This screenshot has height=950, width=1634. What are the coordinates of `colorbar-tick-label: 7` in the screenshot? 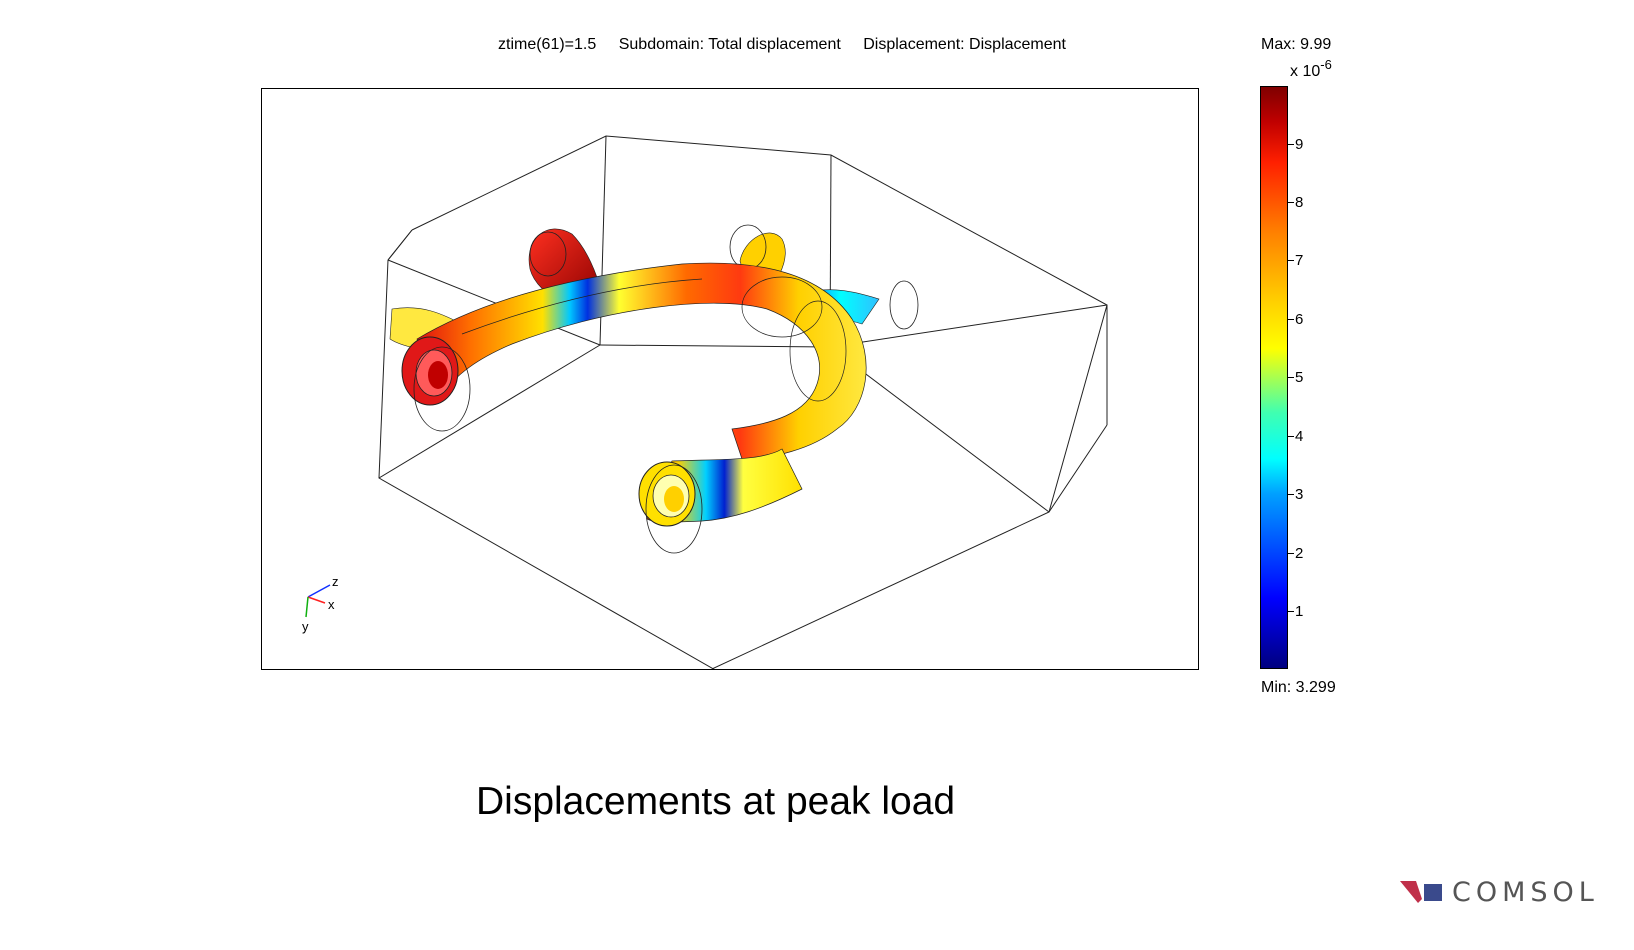 It's located at (1299, 260).